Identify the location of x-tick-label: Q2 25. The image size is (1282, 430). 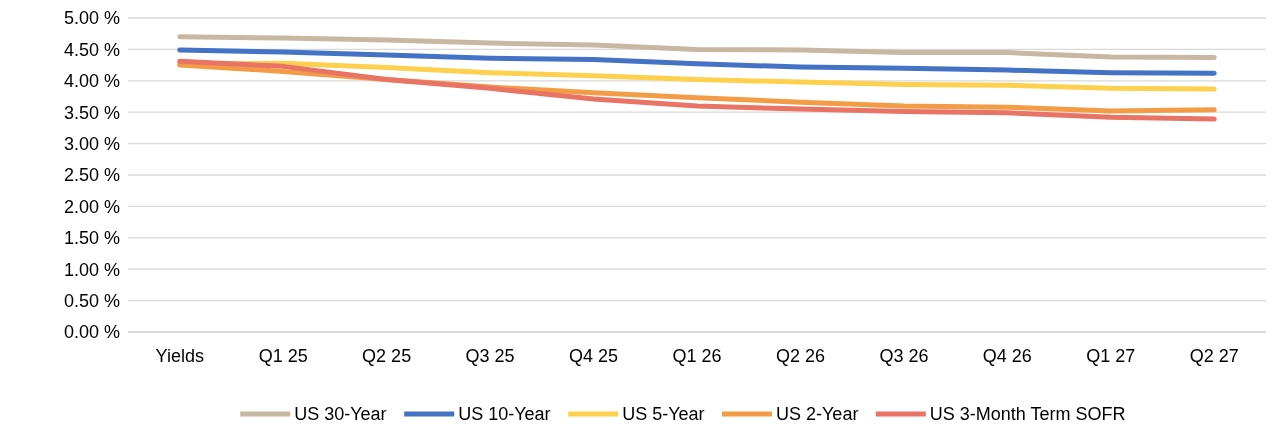
(387, 356).